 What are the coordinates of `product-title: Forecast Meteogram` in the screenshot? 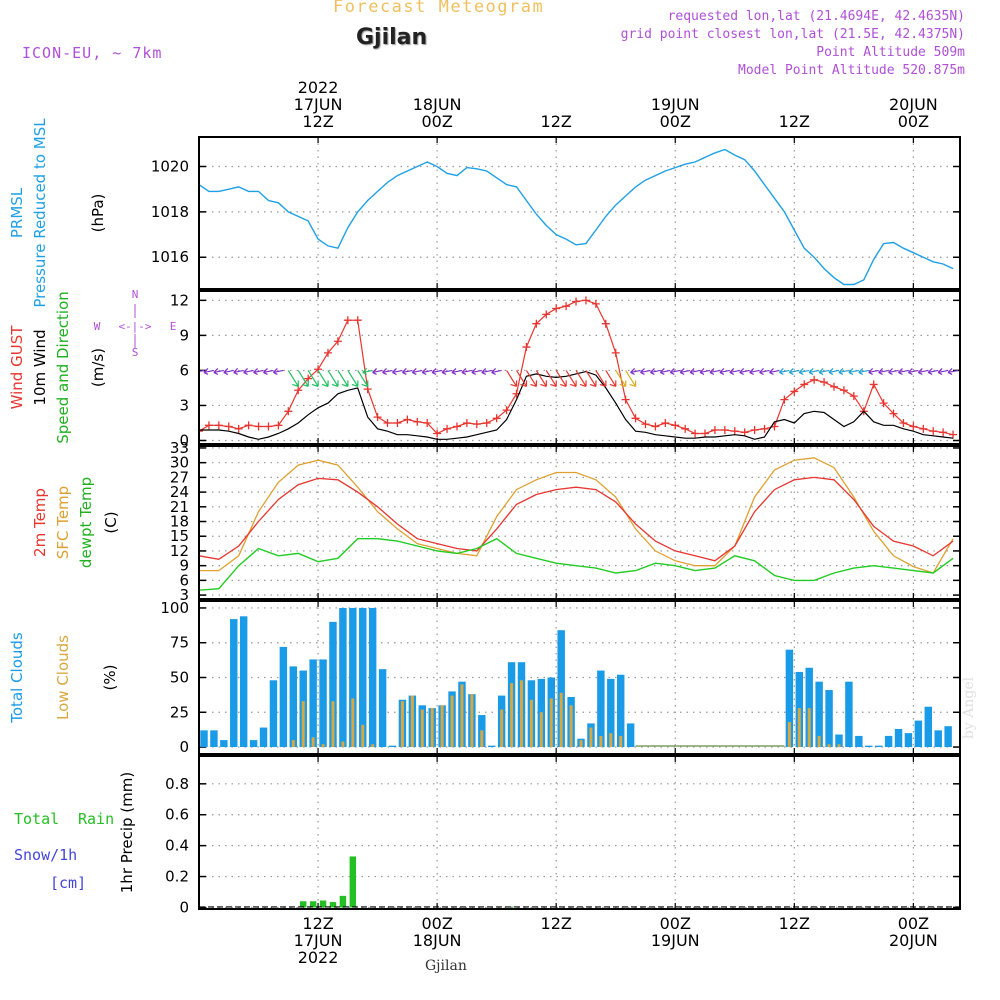 It's located at (439, 8).